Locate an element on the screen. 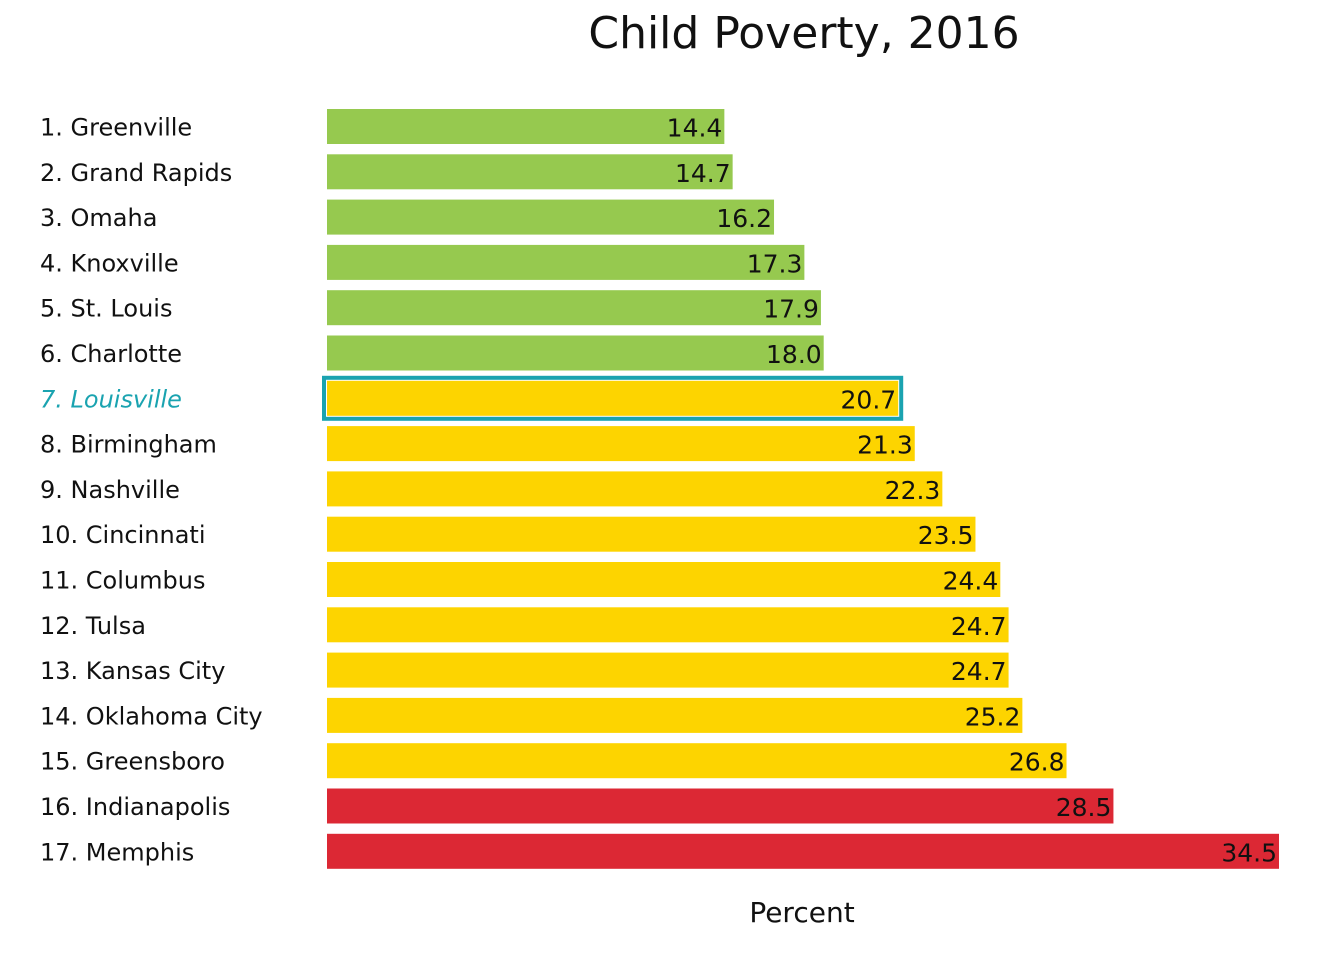 Image resolution: width=1344 pixels, height=960 pixels. value-label-grand-rapids: 14.7 is located at coordinates (703, 173).